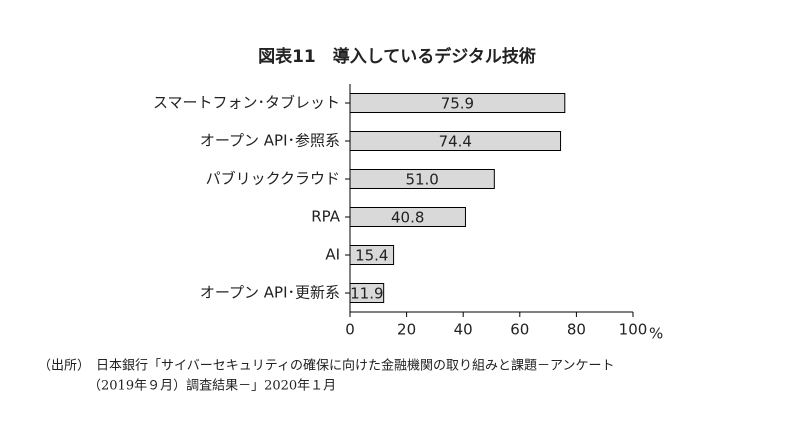 The height and width of the screenshot is (440, 794). Describe the element at coordinates (463, 330) in the screenshot. I see `x-tick-label: 40` at that location.